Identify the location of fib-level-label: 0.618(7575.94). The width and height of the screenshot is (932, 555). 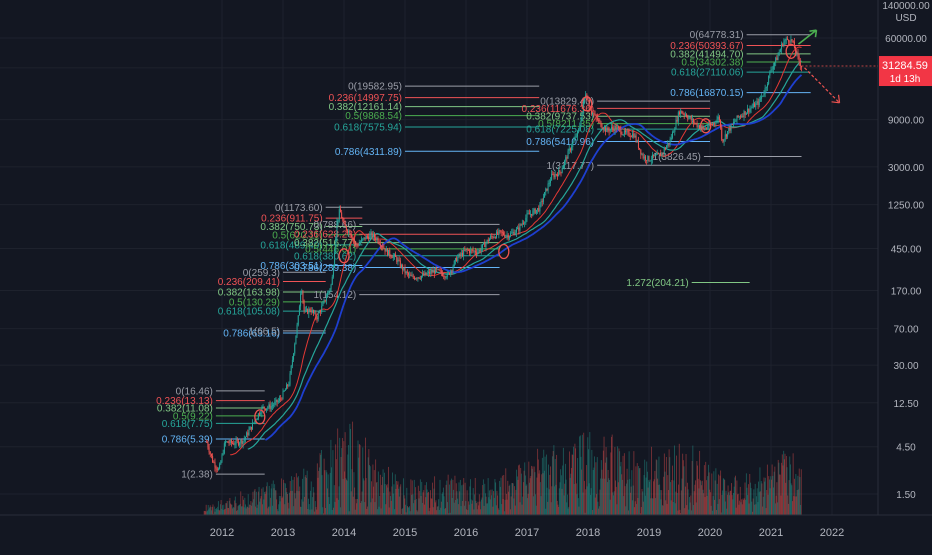
(368, 128).